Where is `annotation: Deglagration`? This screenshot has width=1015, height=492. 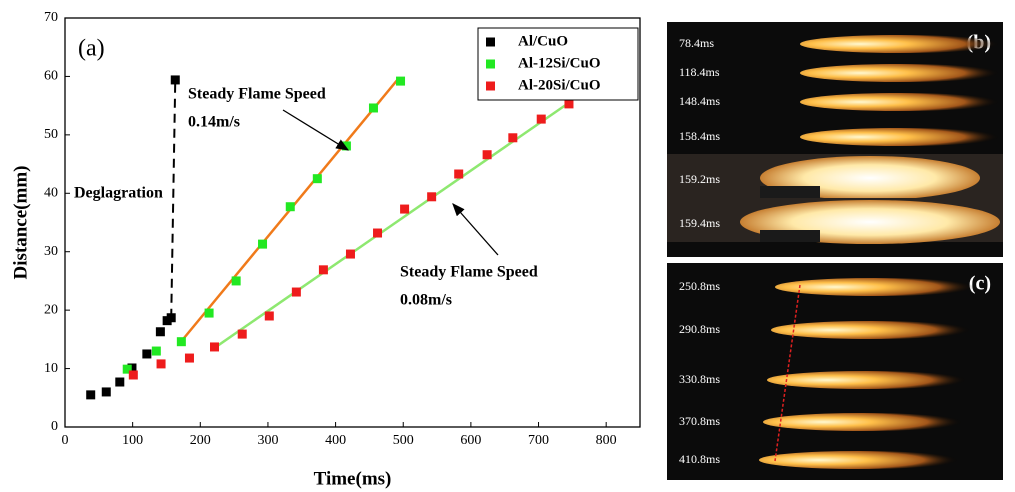
annotation: Deglagration is located at coordinates (118, 193).